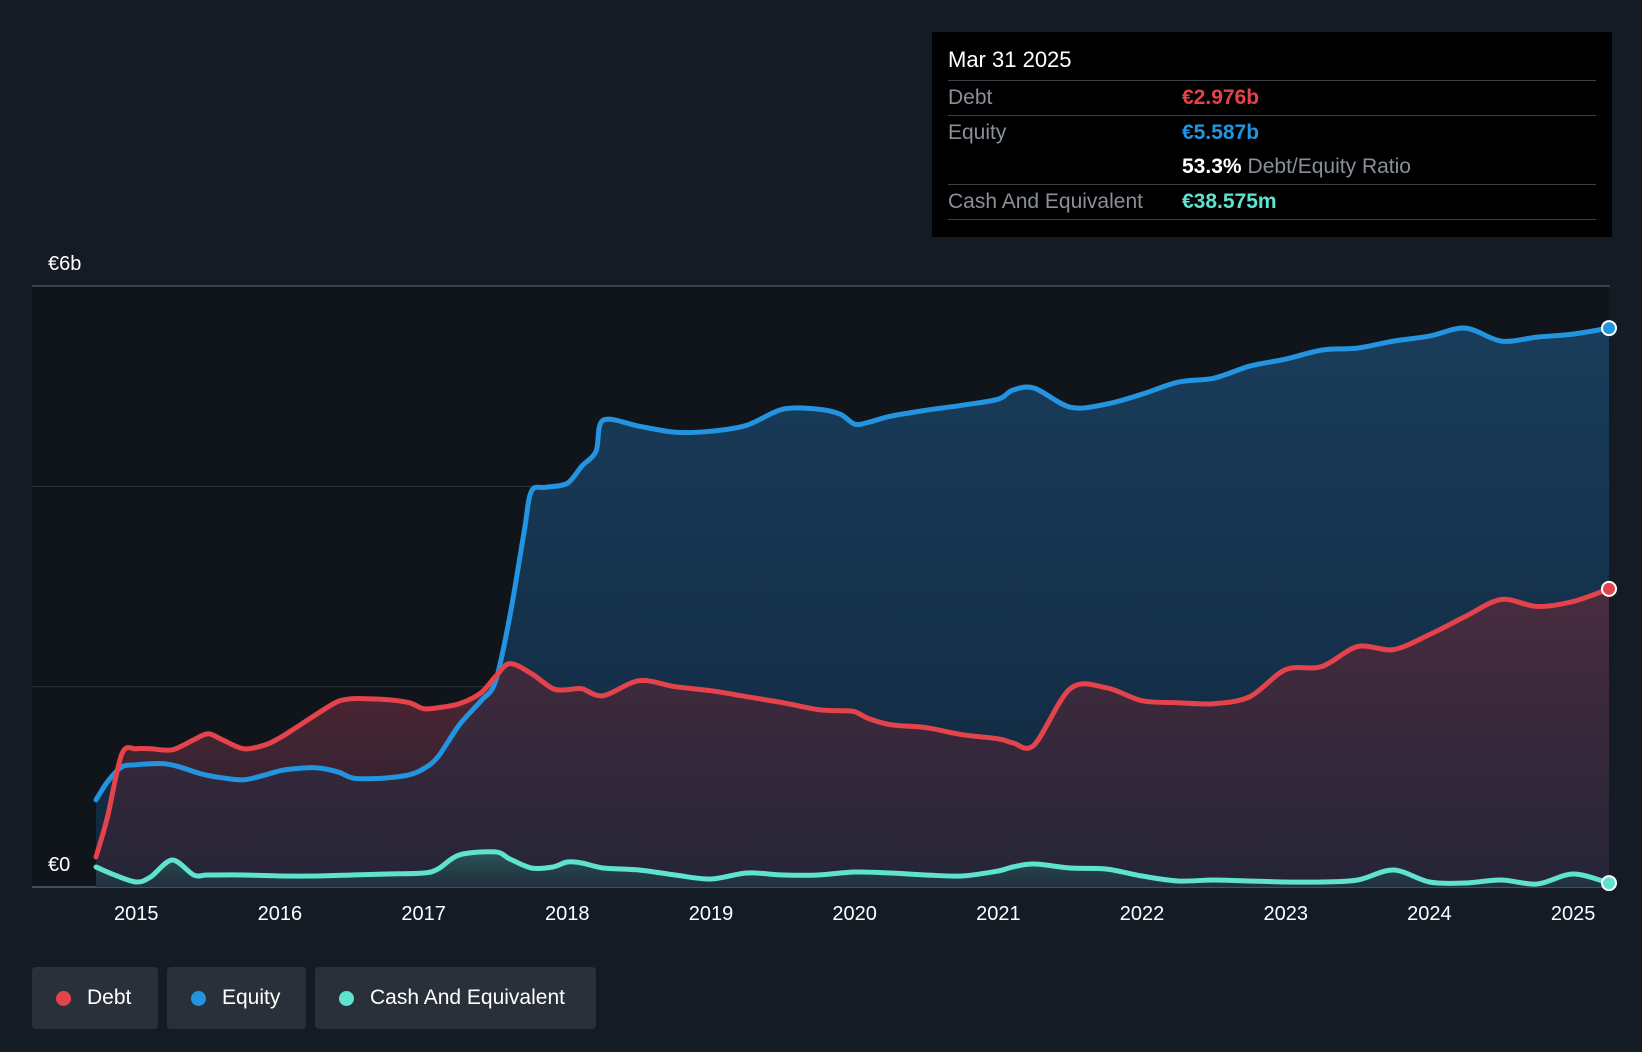 The image size is (1642, 1052). What do you see at coordinates (59, 865) in the screenshot?
I see `y-tick-label-bottom: €0` at bounding box center [59, 865].